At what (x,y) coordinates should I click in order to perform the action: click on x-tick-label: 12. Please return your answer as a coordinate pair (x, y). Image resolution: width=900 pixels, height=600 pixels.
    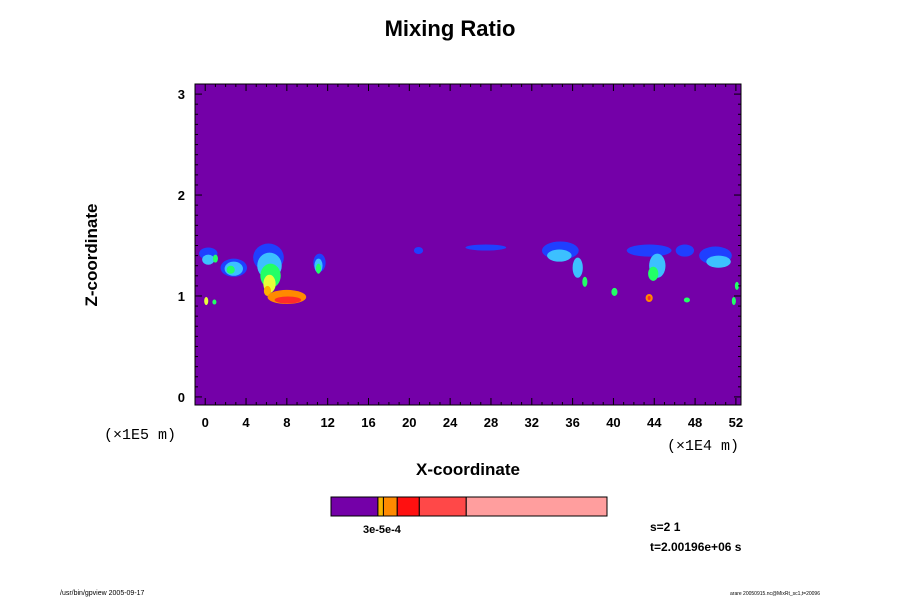
    Looking at the image, I should click on (327, 422).